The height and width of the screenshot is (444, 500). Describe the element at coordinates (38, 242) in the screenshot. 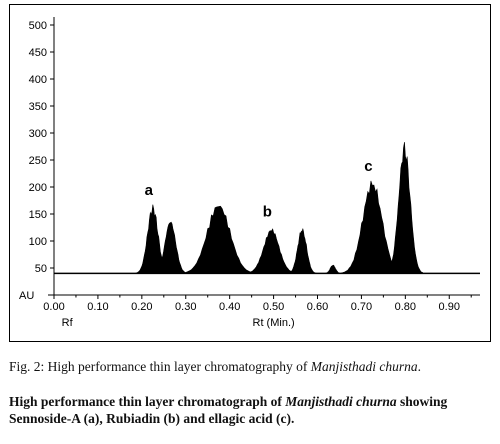

I see `y-tick-label-100: 100` at that location.